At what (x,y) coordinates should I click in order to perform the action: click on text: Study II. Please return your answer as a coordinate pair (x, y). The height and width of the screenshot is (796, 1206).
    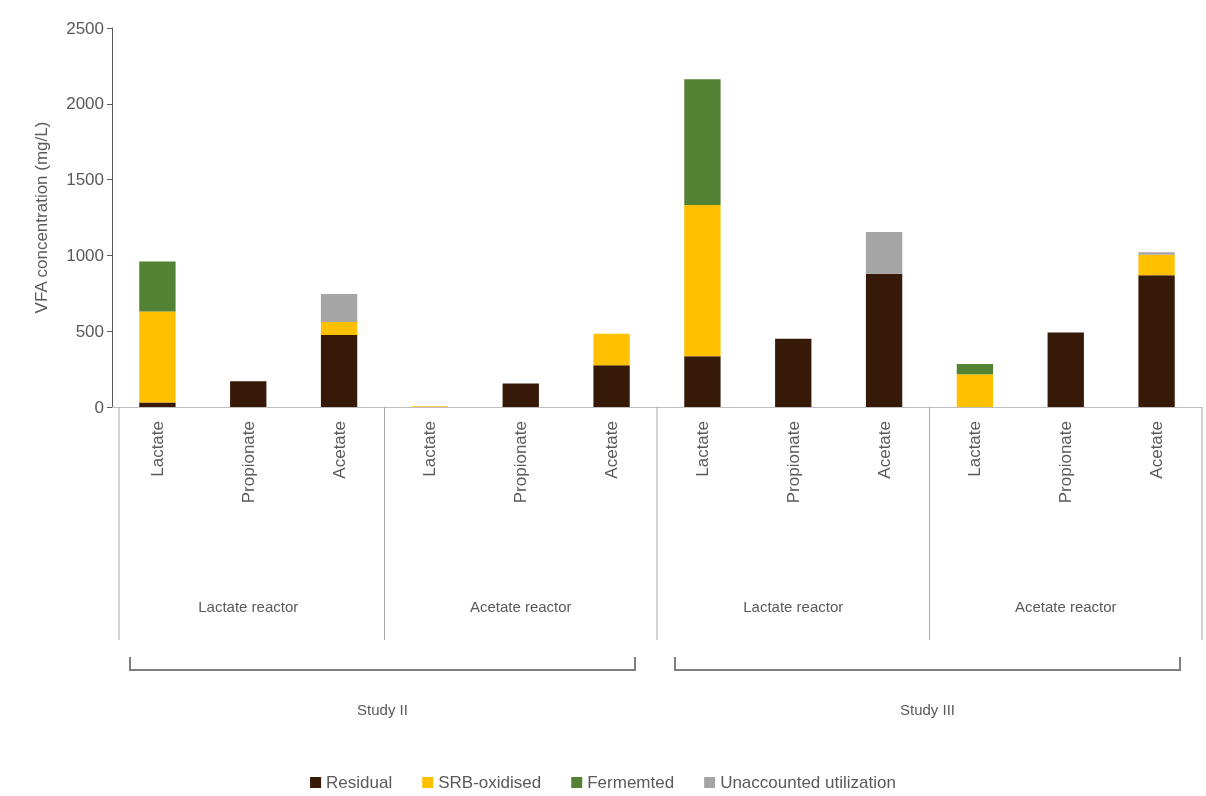
    Looking at the image, I should click on (382, 709).